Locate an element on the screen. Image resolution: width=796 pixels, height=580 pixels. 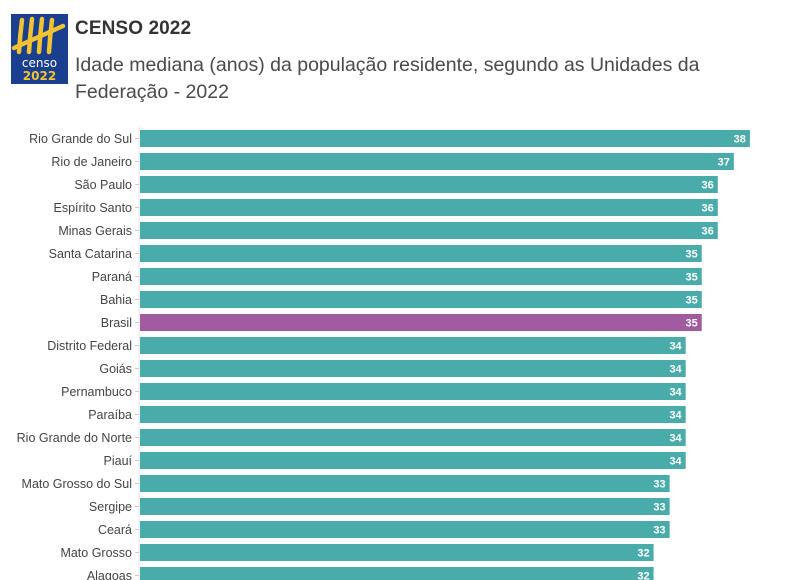
tally-marks-icon: censo 2022 is located at coordinates (38, 49).